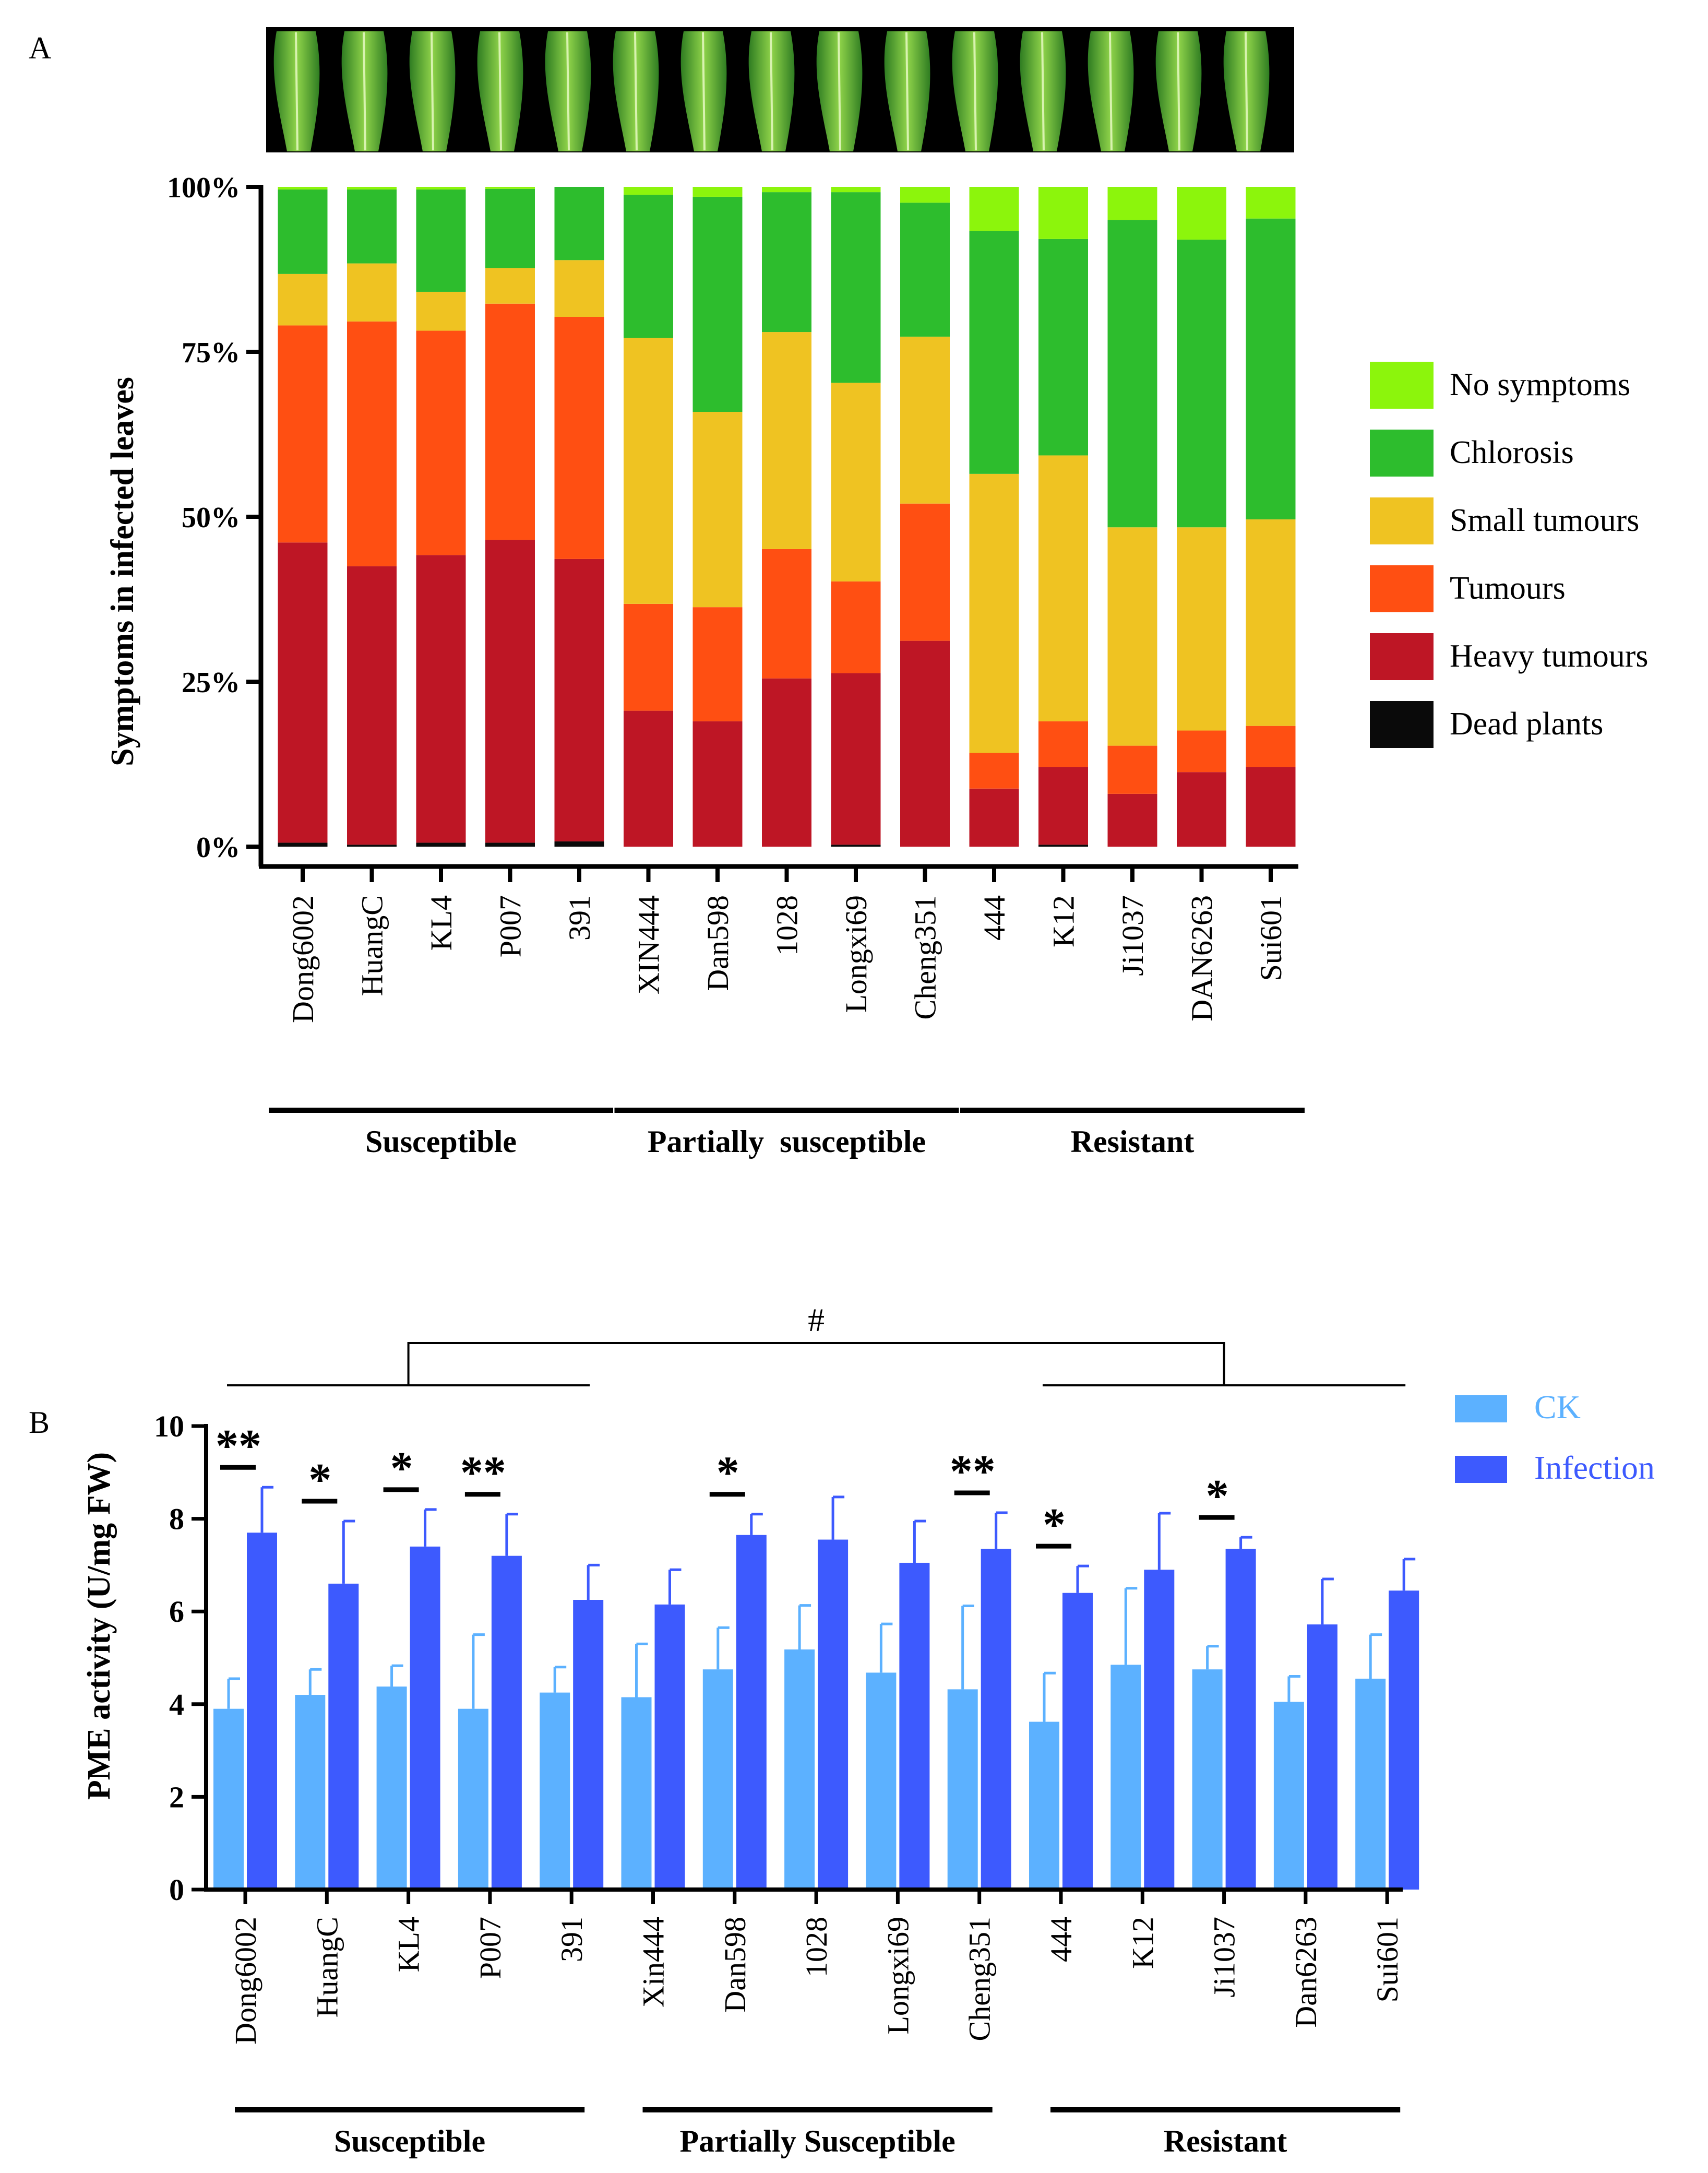 The height and width of the screenshot is (2173, 1708). Describe the element at coordinates (572, 1940) in the screenshot. I see `category-label: 391` at that location.